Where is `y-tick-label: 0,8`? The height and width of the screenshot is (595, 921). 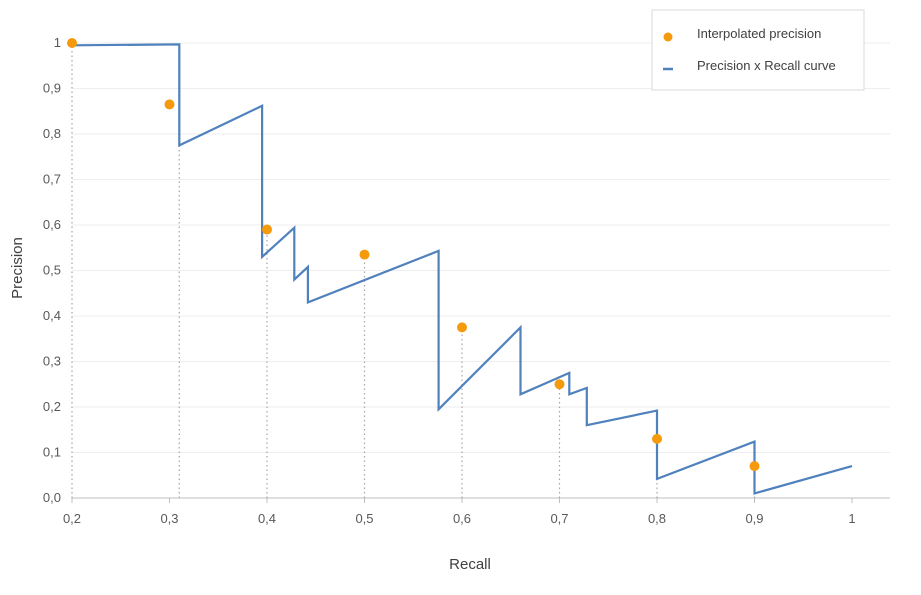 y-tick-label: 0,8 is located at coordinates (52, 133).